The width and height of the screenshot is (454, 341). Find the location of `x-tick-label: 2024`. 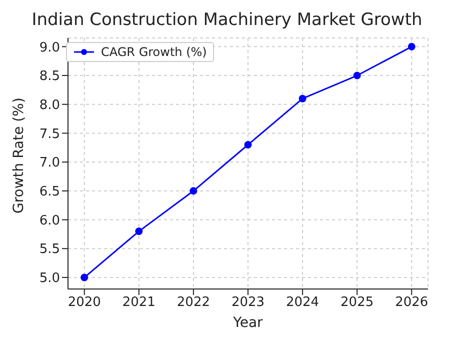

x-tick-label: 2024 is located at coordinates (303, 302).